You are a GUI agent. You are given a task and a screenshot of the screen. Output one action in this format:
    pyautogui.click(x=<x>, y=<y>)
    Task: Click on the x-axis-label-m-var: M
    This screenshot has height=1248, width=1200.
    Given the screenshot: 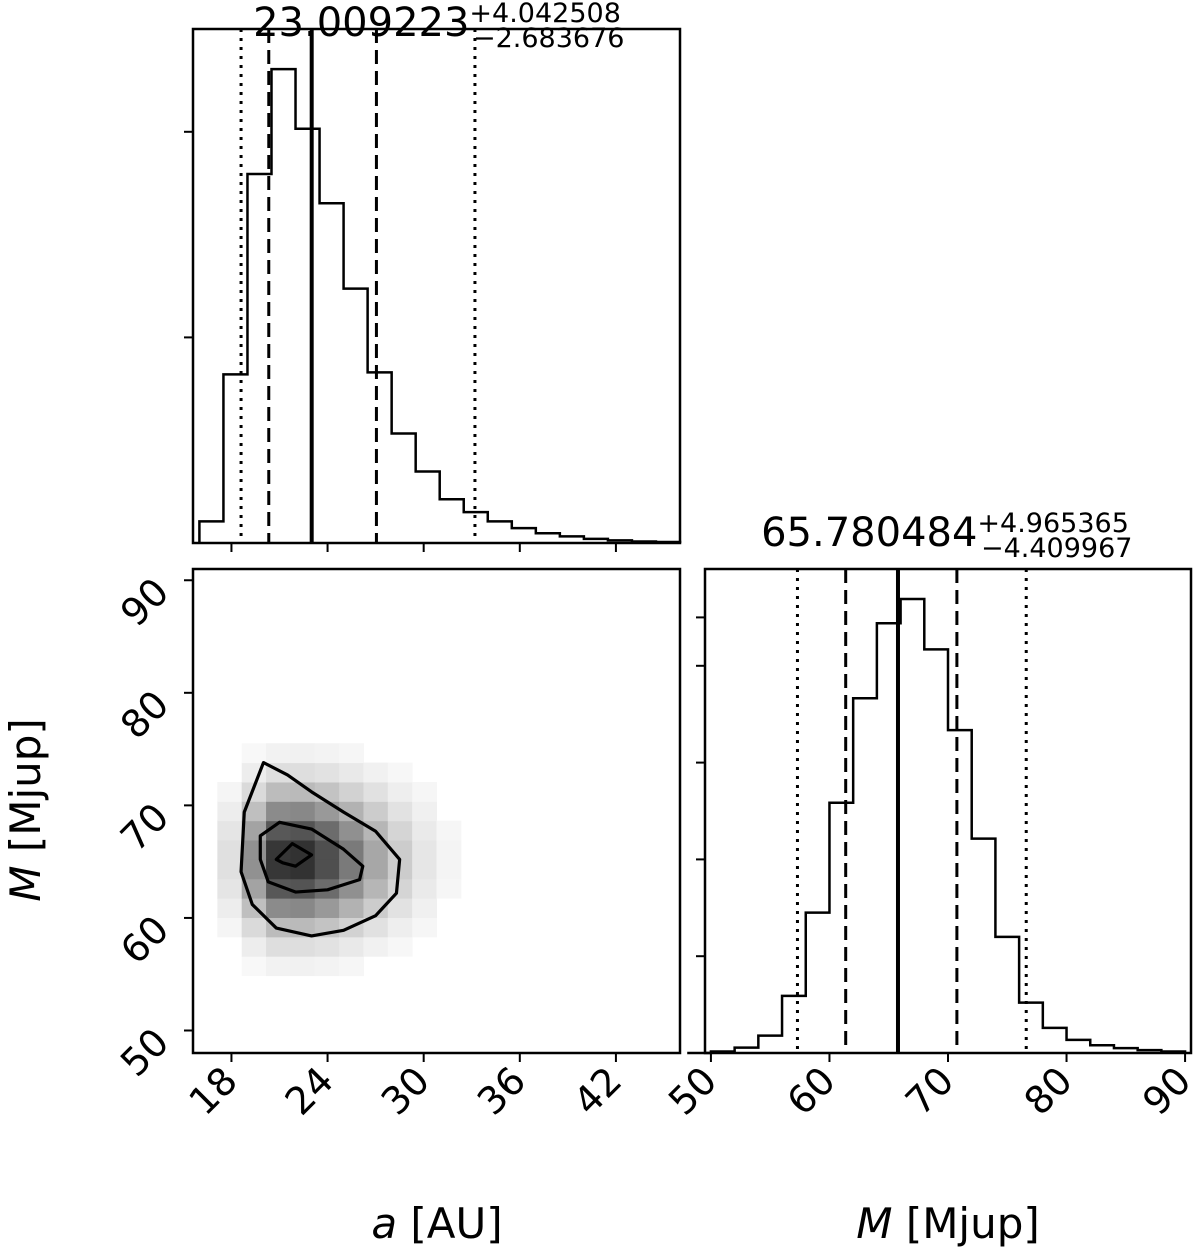 What is the action you would take?
    pyautogui.click(x=874, y=1223)
    